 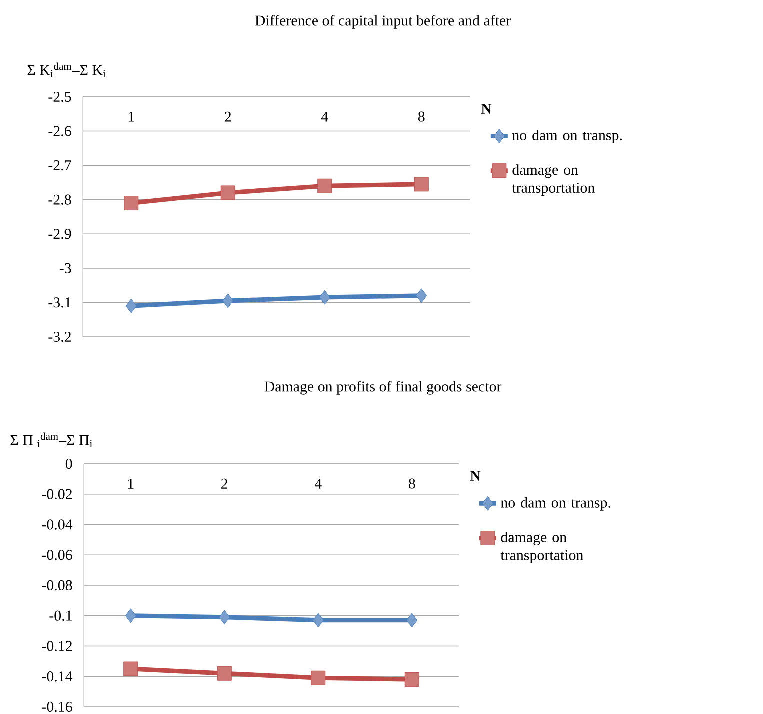 What do you see at coordinates (59, 337) in the screenshot?
I see `y-tick-label: -3.2` at bounding box center [59, 337].